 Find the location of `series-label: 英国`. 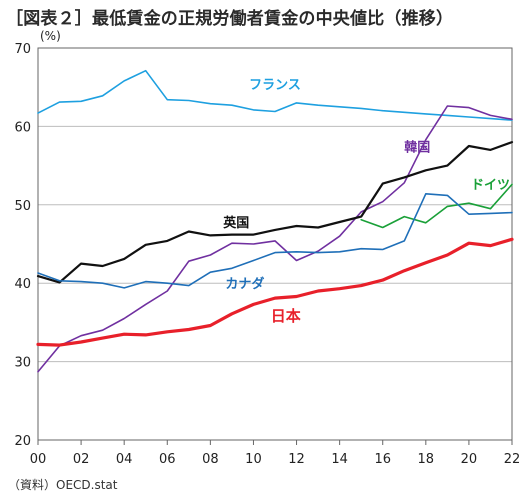

series-label: 英国 is located at coordinates (235, 223).